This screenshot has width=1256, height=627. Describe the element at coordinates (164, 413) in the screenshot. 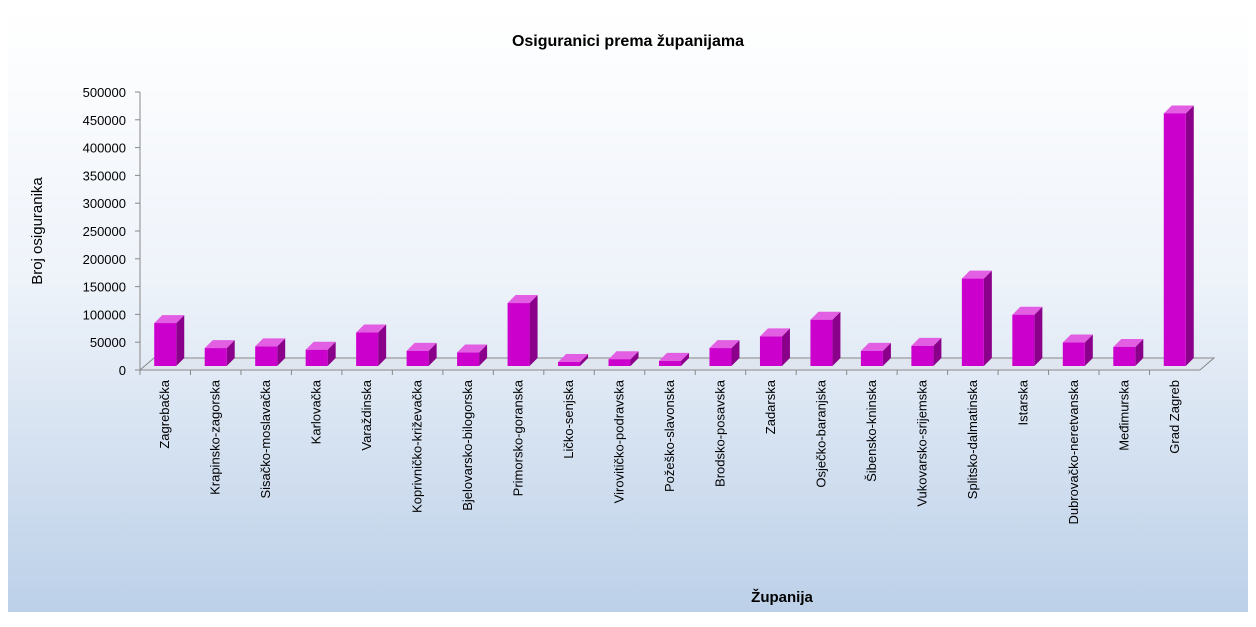

I see `x-tick-label: Zagrebačka` at that location.